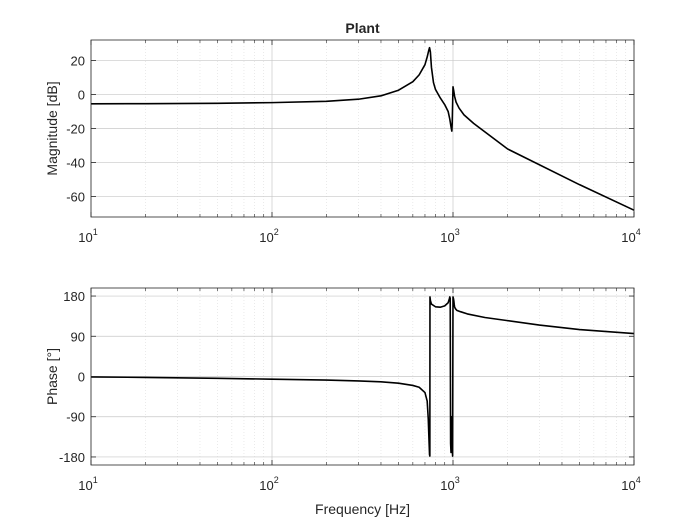 This screenshot has height=525, width=700. Describe the element at coordinates (74, 296) in the screenshot. I see `y-tick-label: 180` at that location.